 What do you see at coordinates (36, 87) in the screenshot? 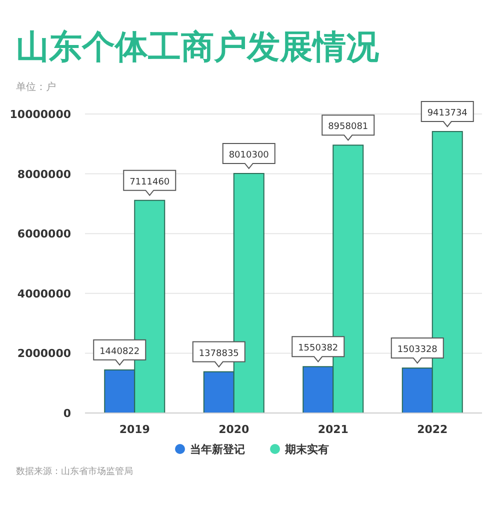
I see `text: 单位：户` at bounding box center [36, 87].